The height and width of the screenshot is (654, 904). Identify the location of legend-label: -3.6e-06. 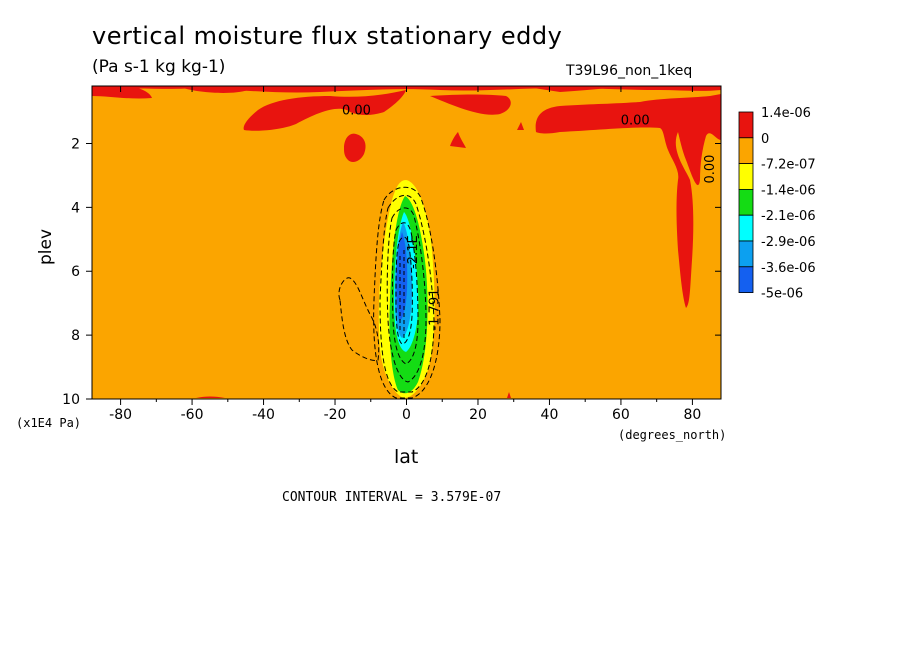
(788, 268).